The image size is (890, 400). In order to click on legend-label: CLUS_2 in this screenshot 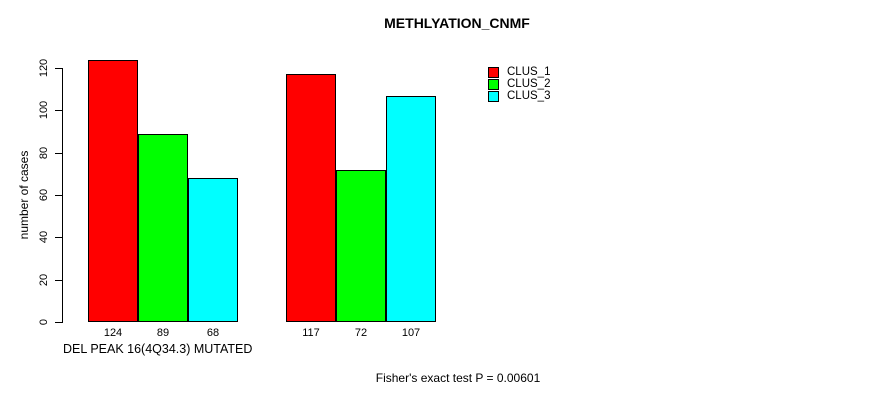, I will do `click(529, 84)`.